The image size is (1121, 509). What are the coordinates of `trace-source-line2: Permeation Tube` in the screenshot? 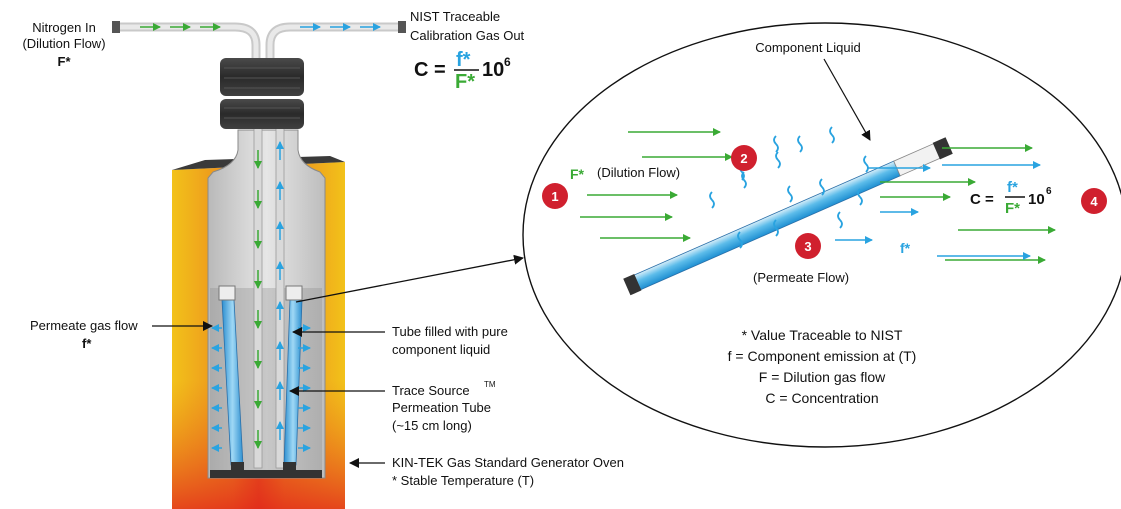 It's located at (441, 407).